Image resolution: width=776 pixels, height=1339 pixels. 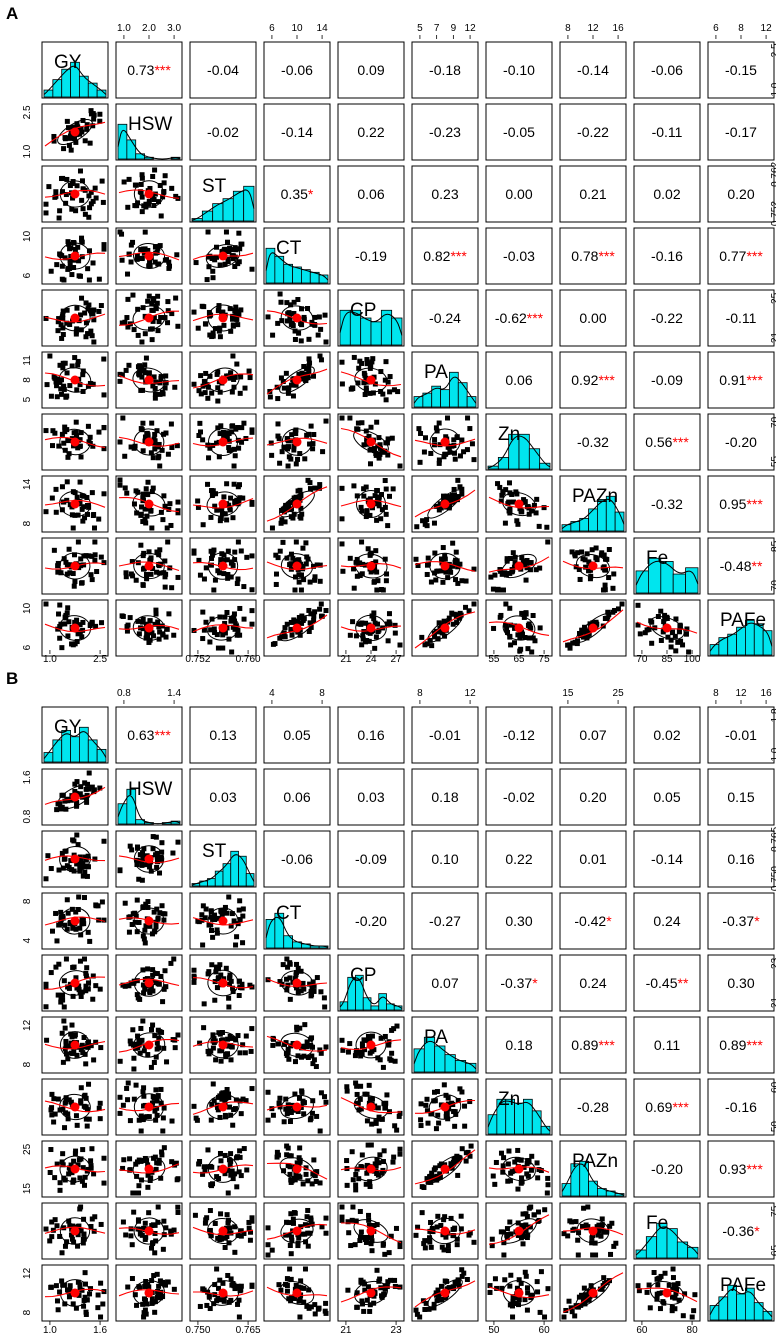 I want to click on variable-label: HSW, so click(x=150, y=789).